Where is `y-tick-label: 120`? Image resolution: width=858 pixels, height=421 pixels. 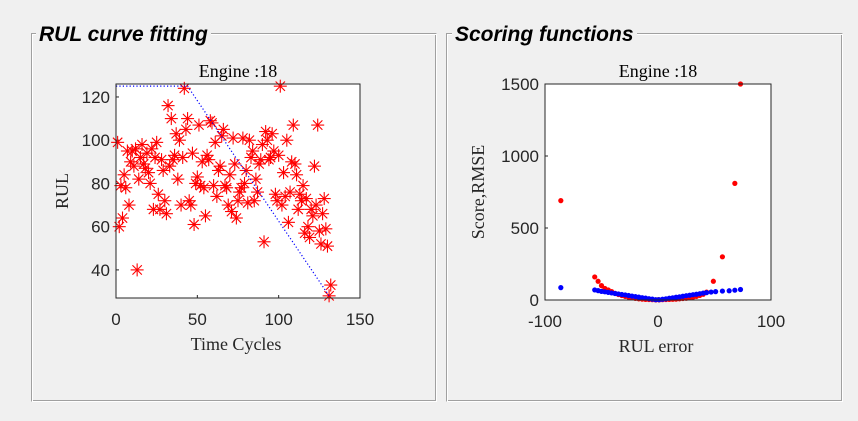
y-tick-label: 120 is located at coordinates (96, 97).